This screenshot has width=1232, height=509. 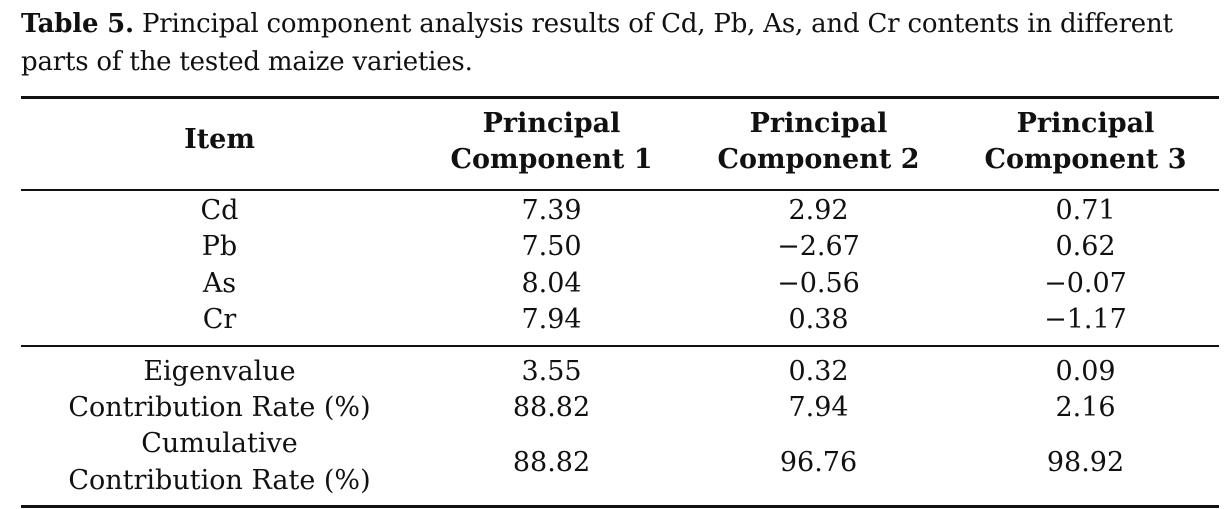 What do you see at coordinates (1085, 462) in the screenshot?
I see `row-cumulative-pc3: 98.92` at bounding box center [1085, 462].